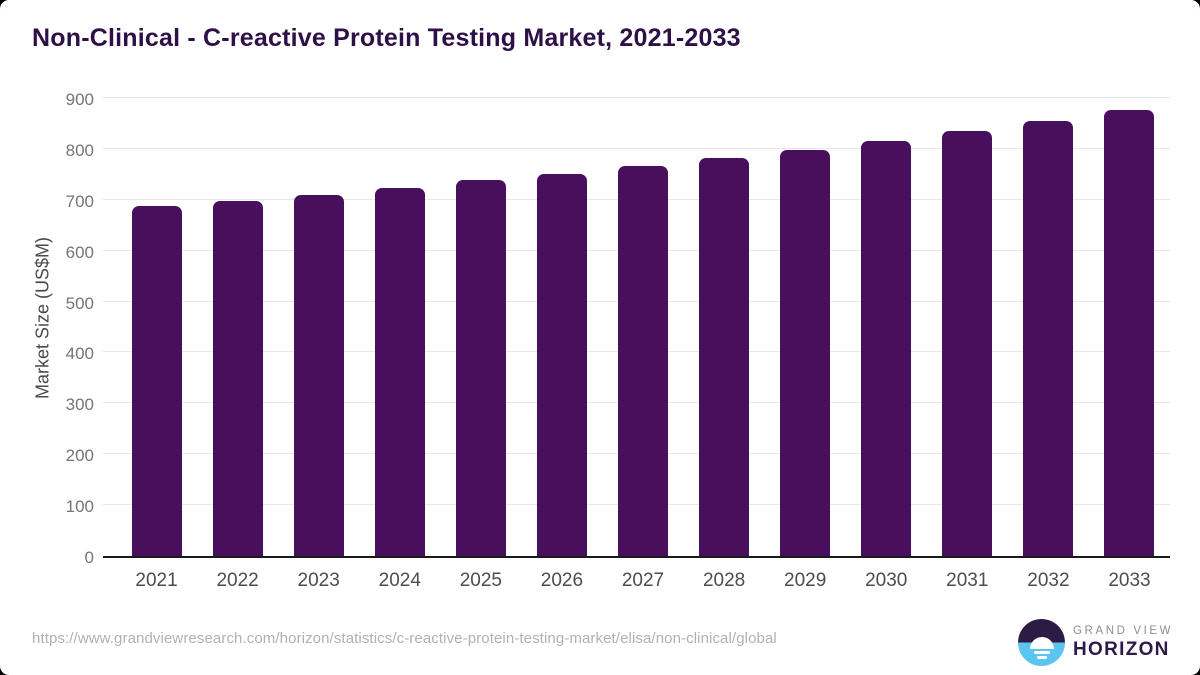 The height and width of the screenshot is (675, 1200). Describe the element at coordinates (724, 357) in the screenshot. I see `bar-2028` at that location.